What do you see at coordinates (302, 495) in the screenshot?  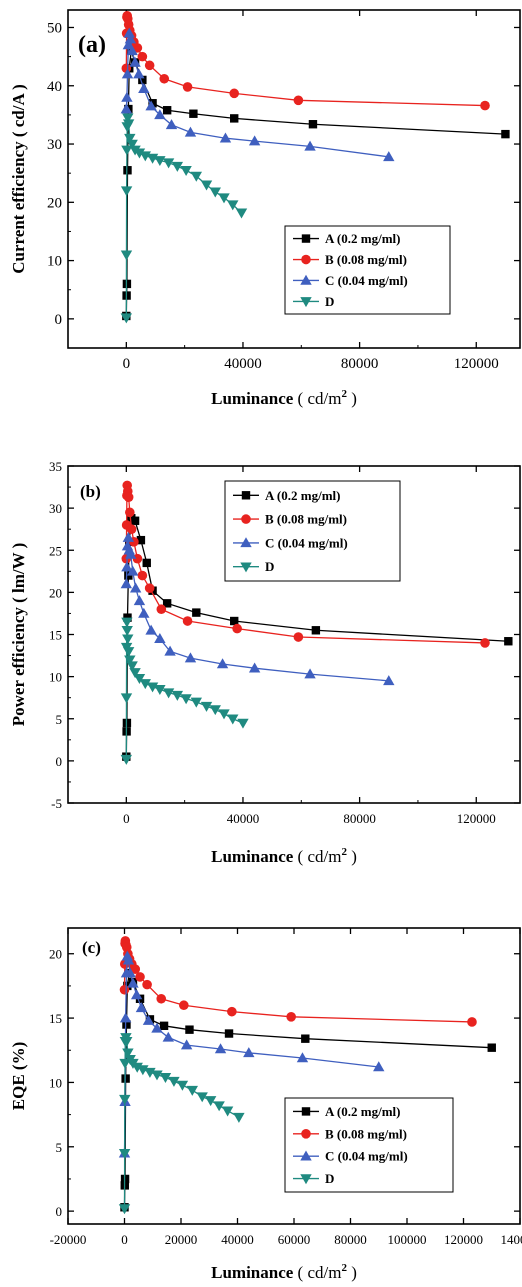 I see `legend-label: A (0.2 mg/ml)` at bounding box center [302, 495].